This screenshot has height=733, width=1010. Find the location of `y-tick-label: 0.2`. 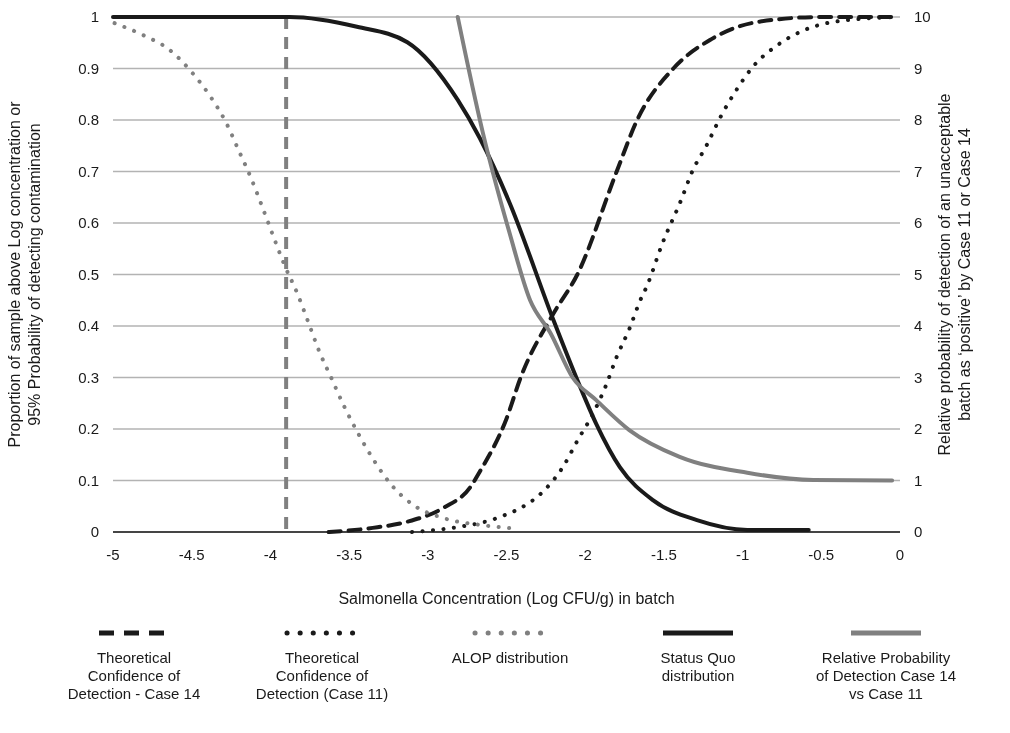

y-tick-label: 0.2 is located at coordinates (88, 429).